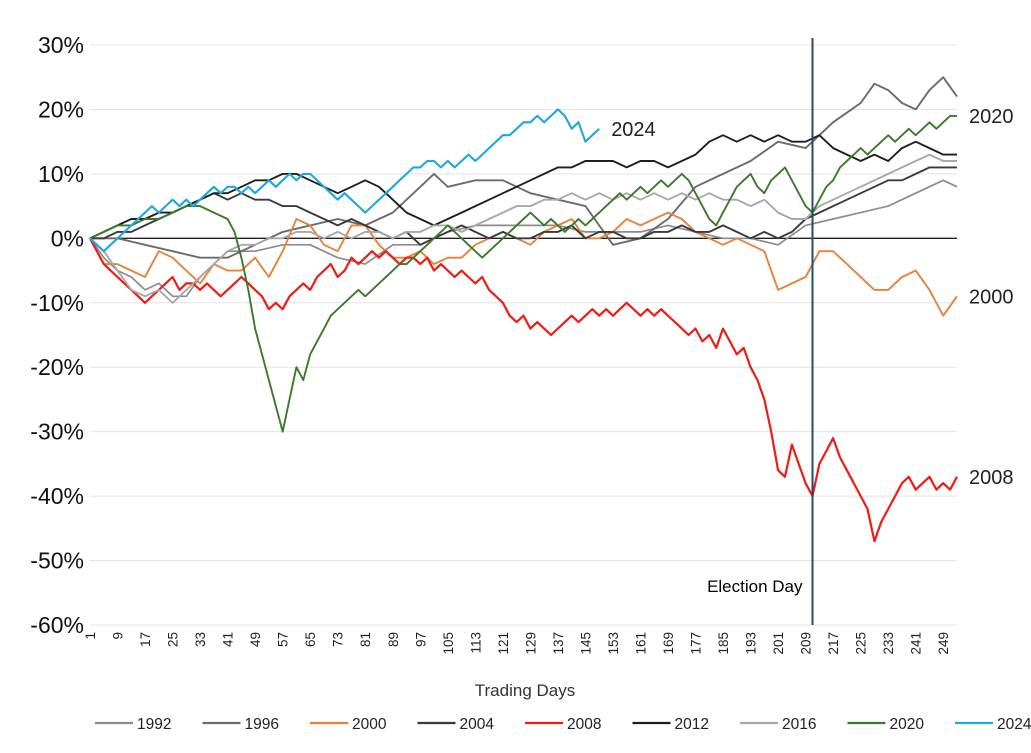 The height and width of the screenshot is (753, 1031). Describe the element at coordinates (1014, 724) in the screenshot. I see `legend-label-2024: 2024` at that location.